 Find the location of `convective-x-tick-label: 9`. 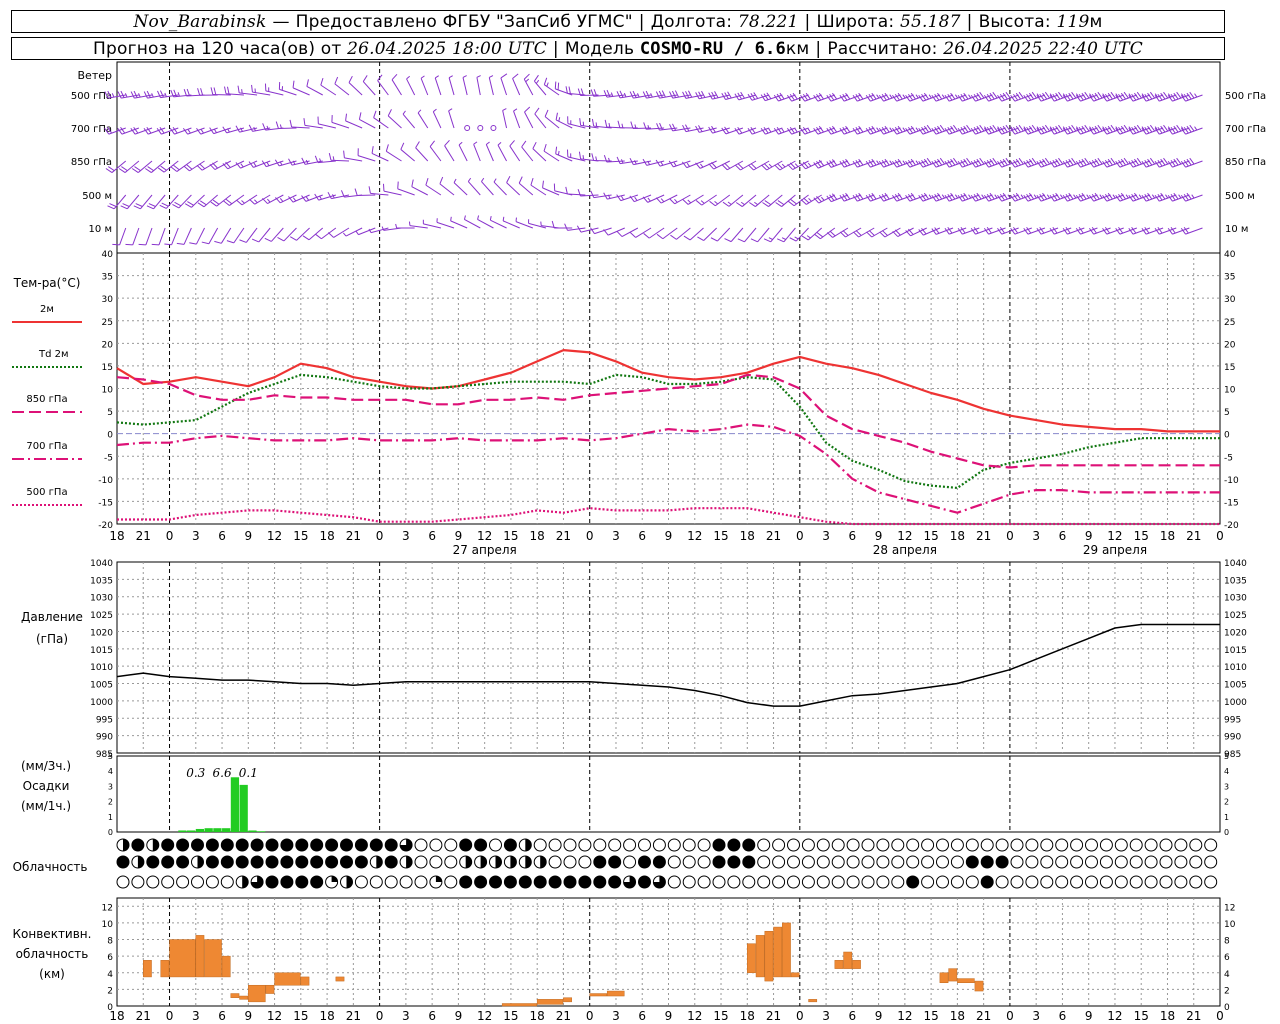

convective-x-tick-label: 9 is located at coordinates (669, 1016).